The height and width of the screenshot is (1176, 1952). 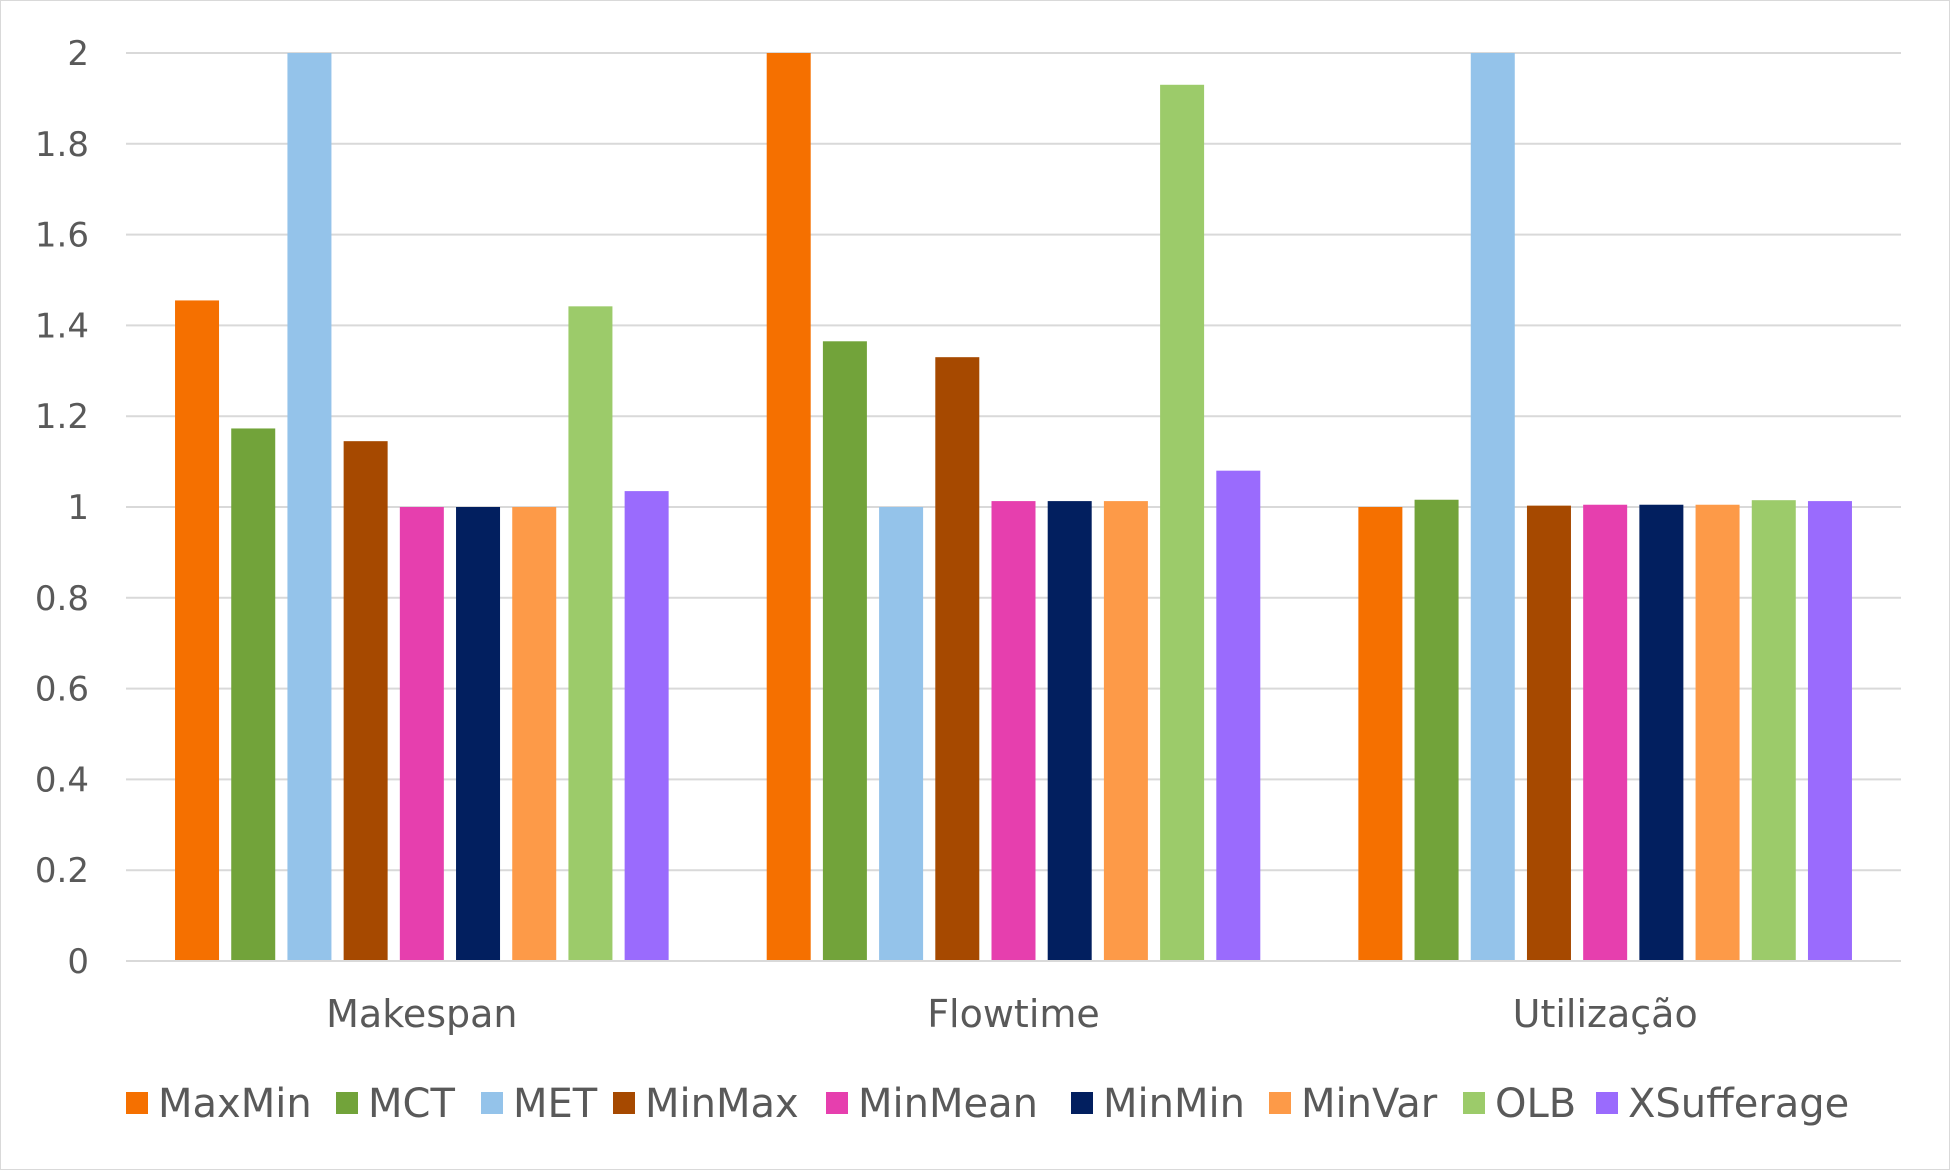 What do you see at coordinates (1369, 1104) in the screenshot?
I see `legend-label: MinVar` at bounding box center [1369, 1104].